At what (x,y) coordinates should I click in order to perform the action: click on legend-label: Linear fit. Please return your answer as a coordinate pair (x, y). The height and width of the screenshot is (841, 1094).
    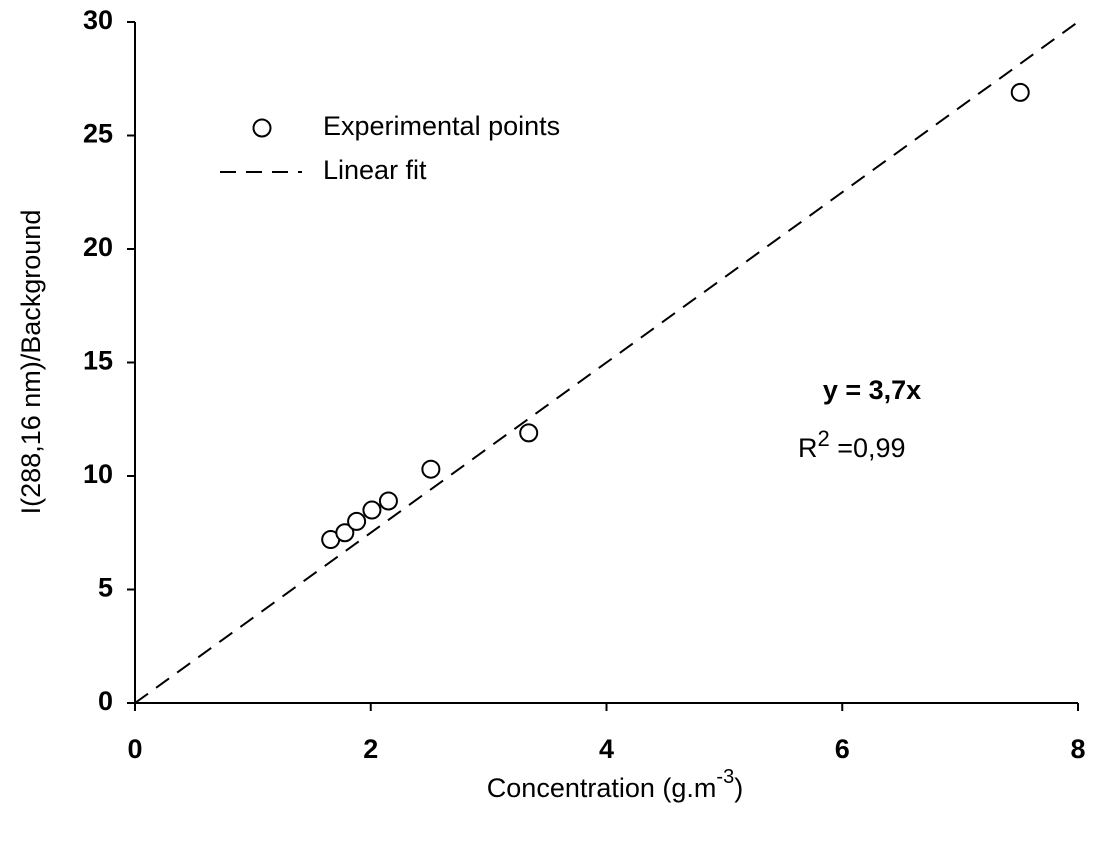
    Looking at the image, I should click on (375, 170).